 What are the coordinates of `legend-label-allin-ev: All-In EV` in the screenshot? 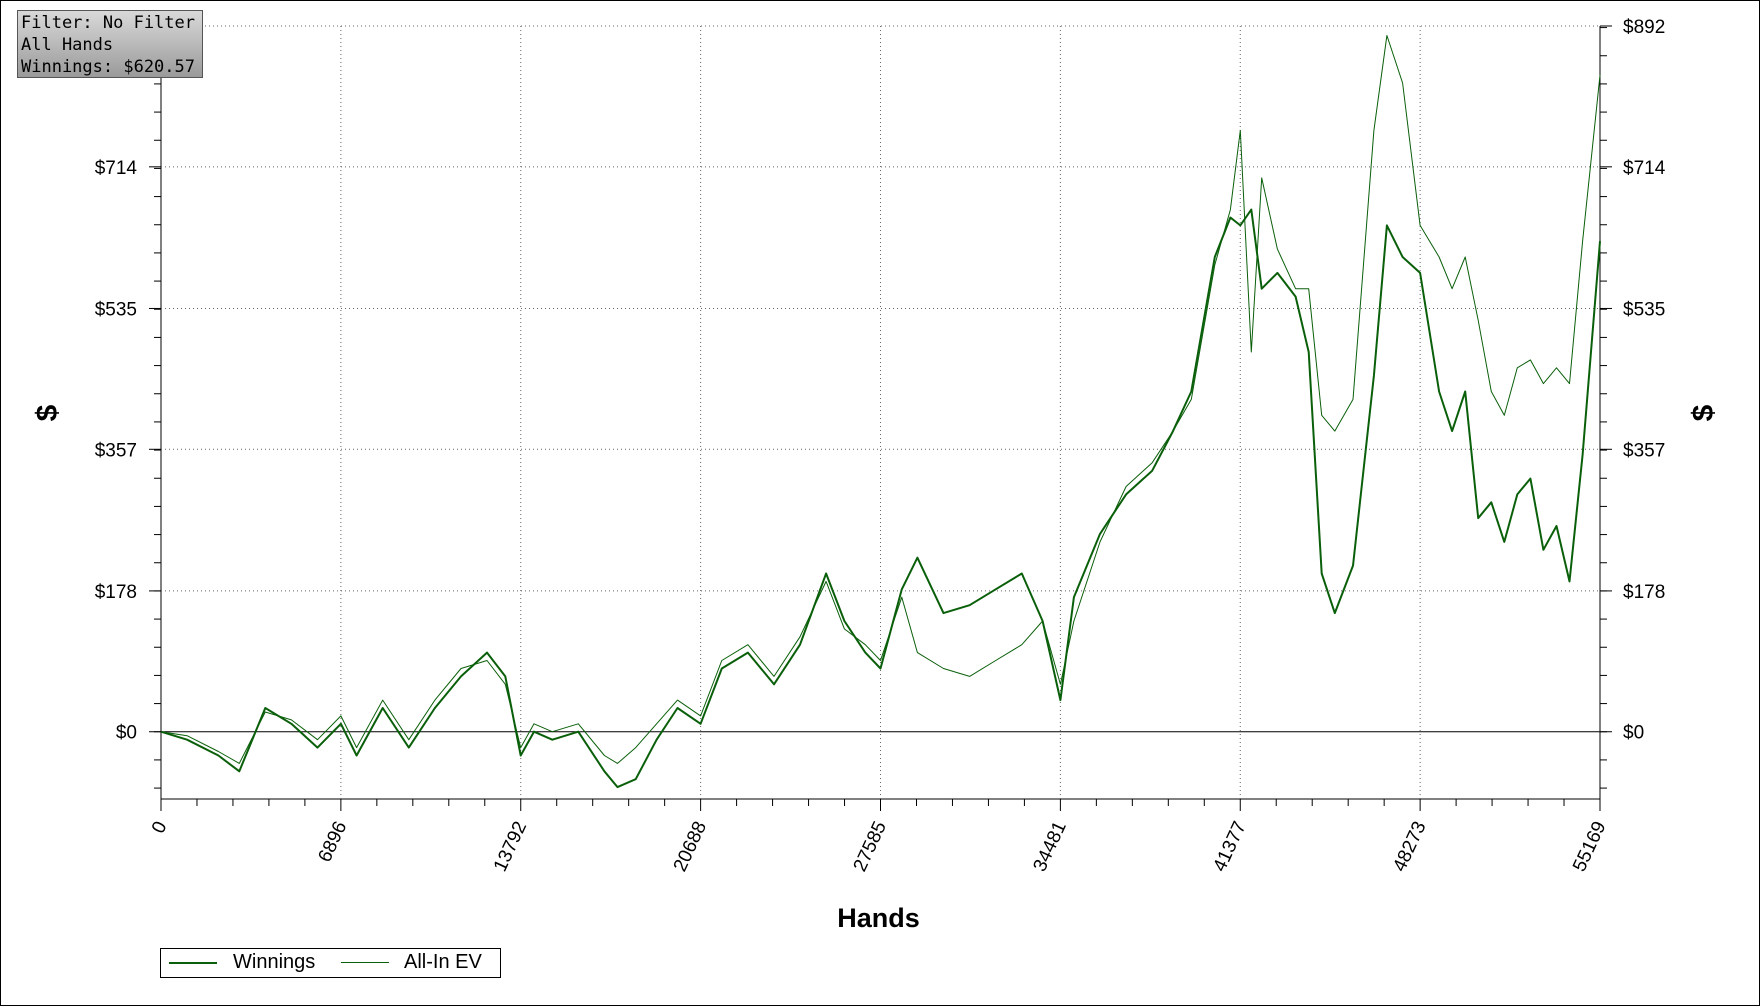 It's located at (443, 962).